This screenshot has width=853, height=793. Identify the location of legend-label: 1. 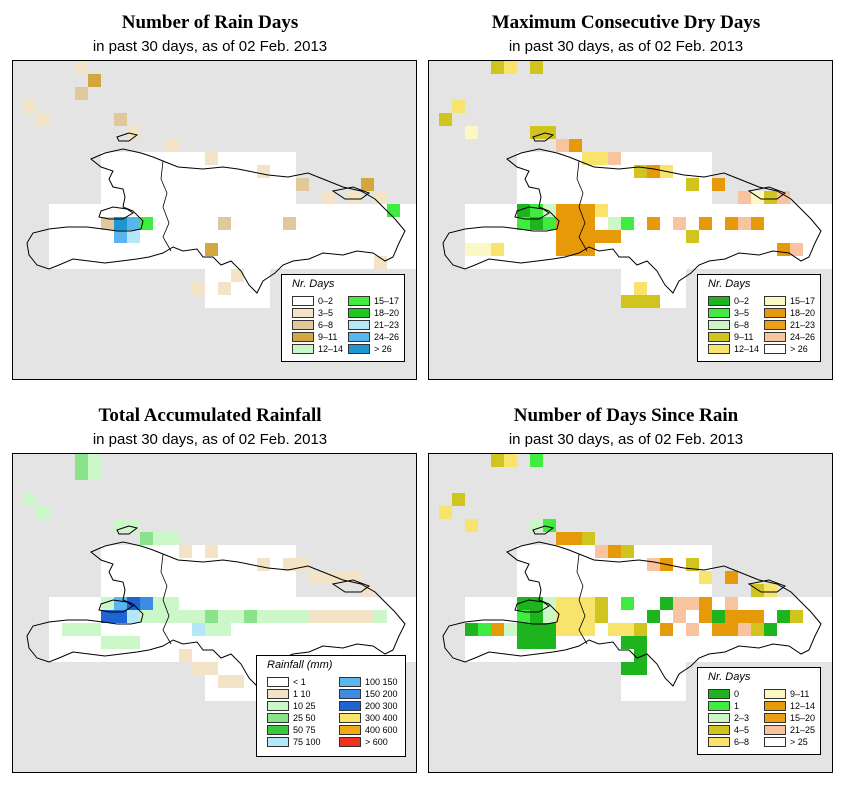
(737, 705).